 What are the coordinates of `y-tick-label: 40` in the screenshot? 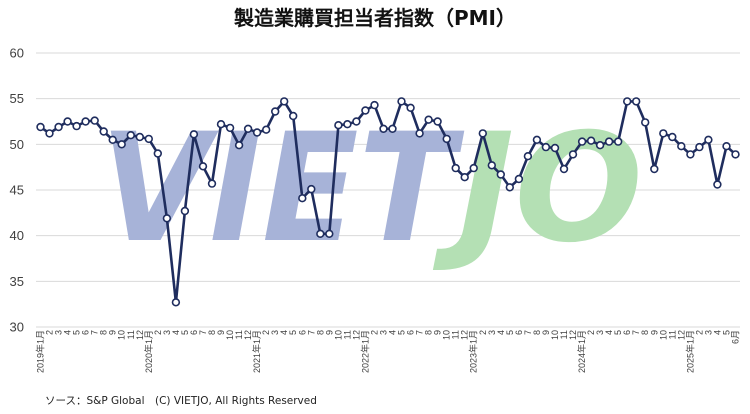 It's located at (17, 235).